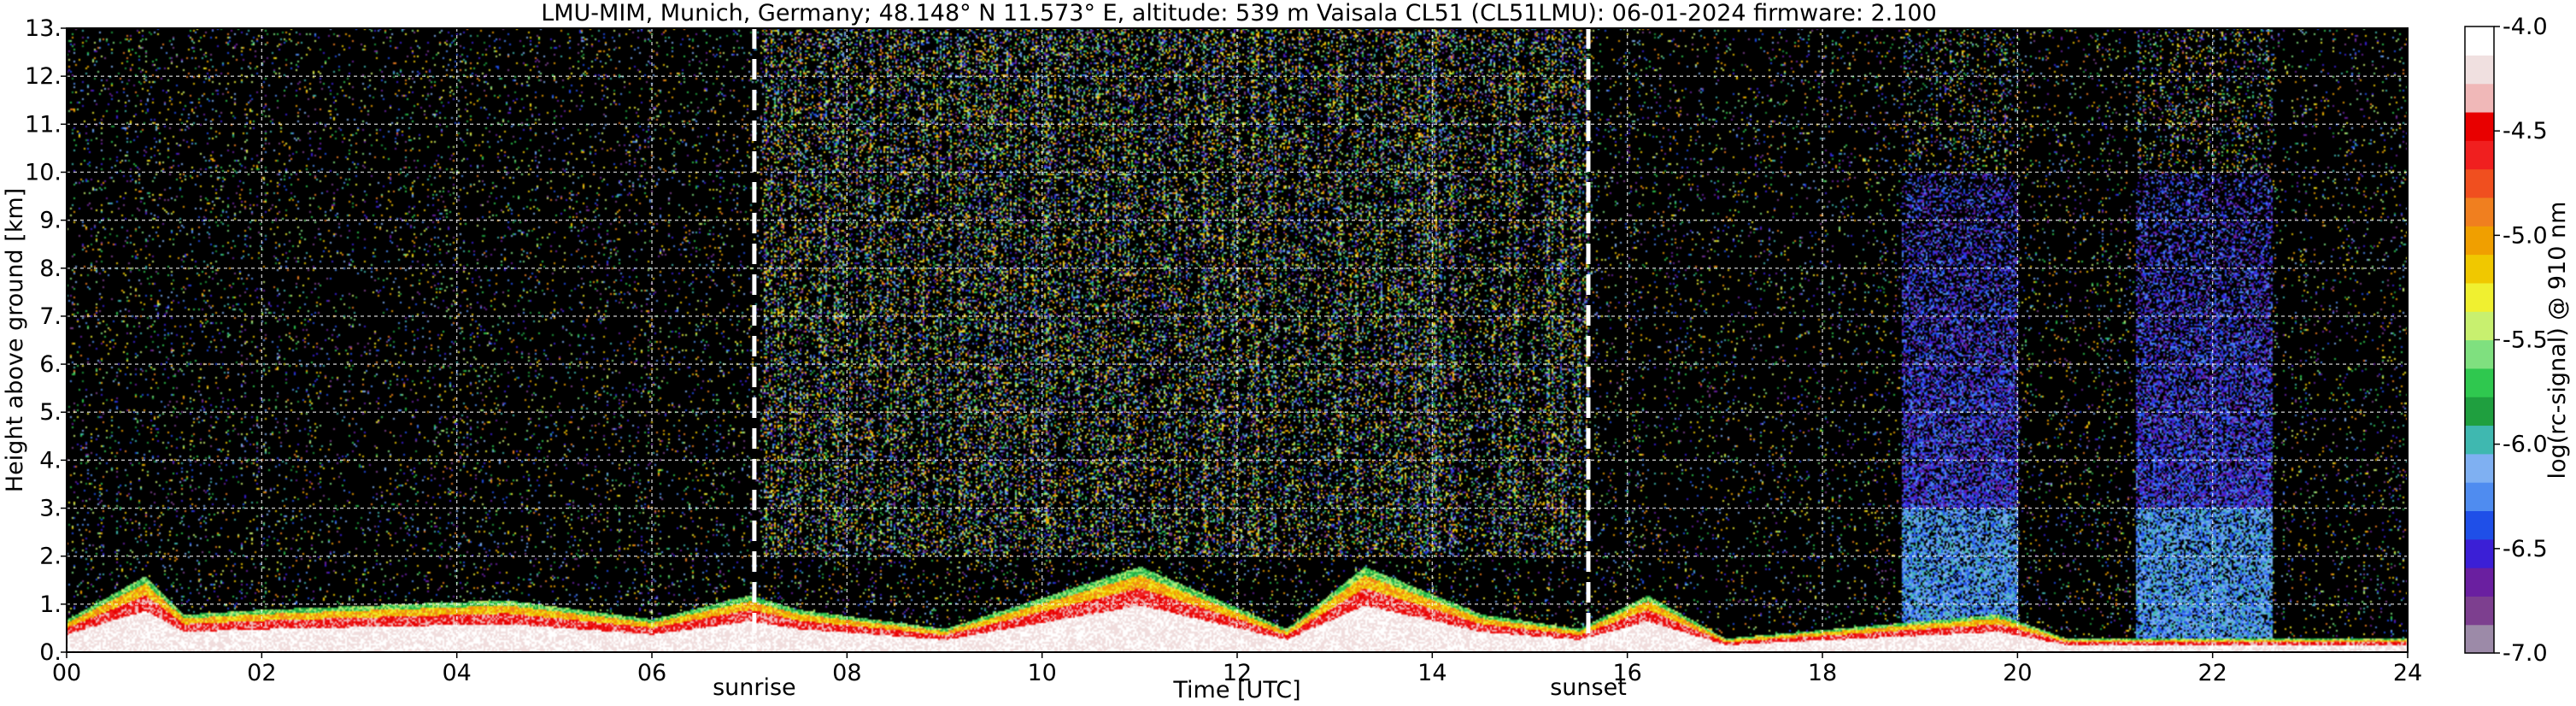 The image size is (2576, 706). I want to click on colorbar-tick-label: -7.0, so click(2525, 653).